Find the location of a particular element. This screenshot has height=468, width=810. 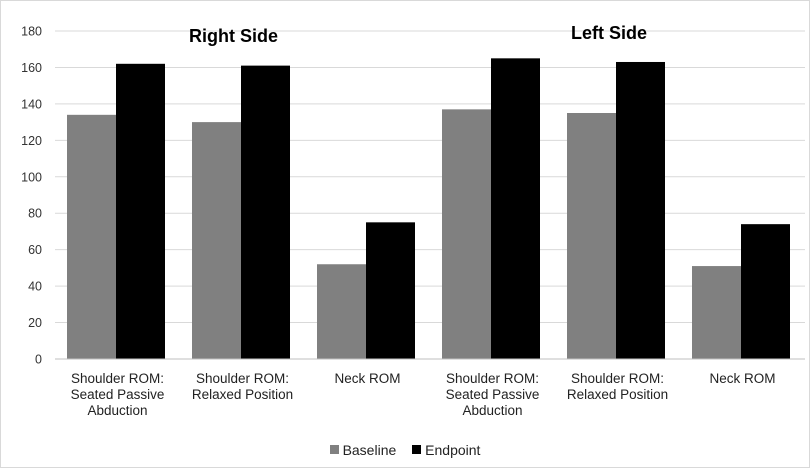

x-tick-label-1: Shoulder ROM: Seated Passive Abduction is located at coordinates (117, 394).